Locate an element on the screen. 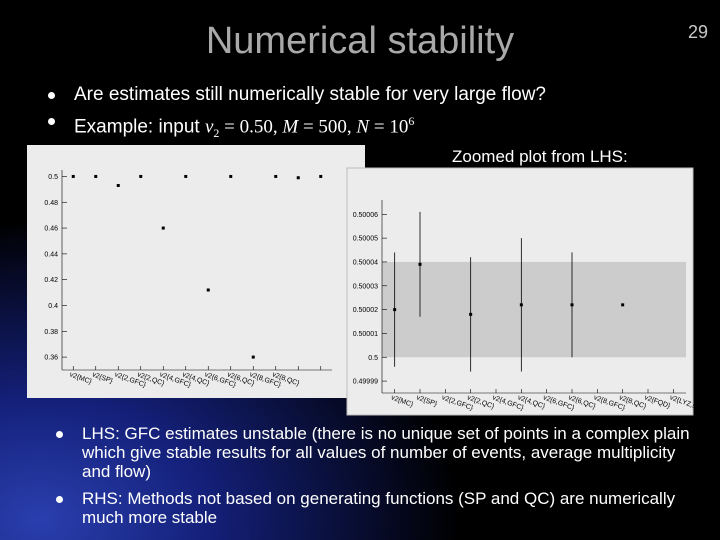 Image resolution: width=720 pixels, height=540 pixels. slide-title: Numerical stability is located at coordinates (360, 41).